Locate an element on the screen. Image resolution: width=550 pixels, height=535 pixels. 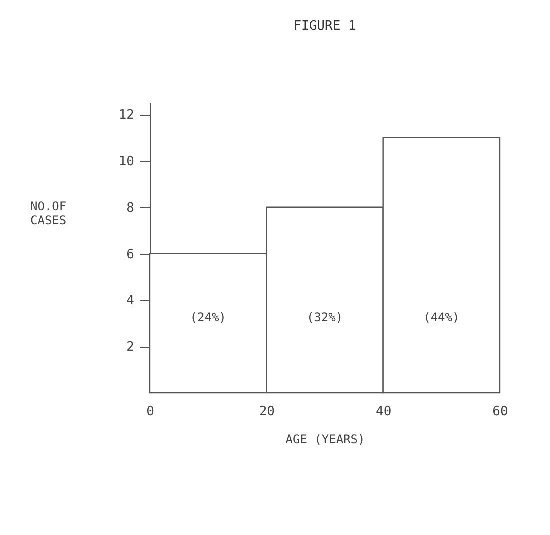
chart-title: FIGURE 1 is located at coordinates (325, 26).